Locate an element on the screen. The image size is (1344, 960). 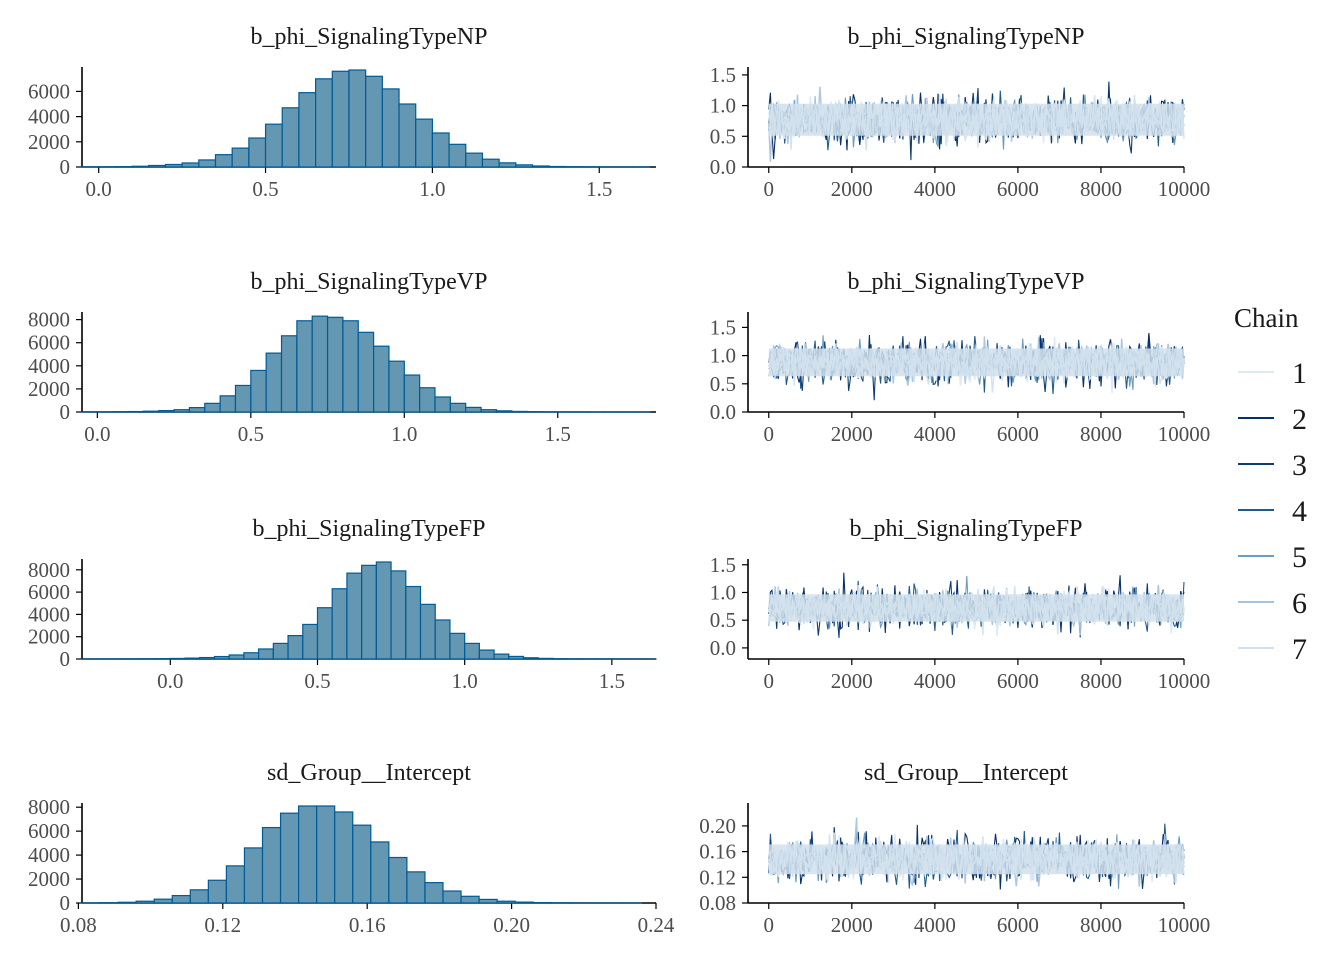
y-tick-label: 2000 is located at coordinates (49, 389).